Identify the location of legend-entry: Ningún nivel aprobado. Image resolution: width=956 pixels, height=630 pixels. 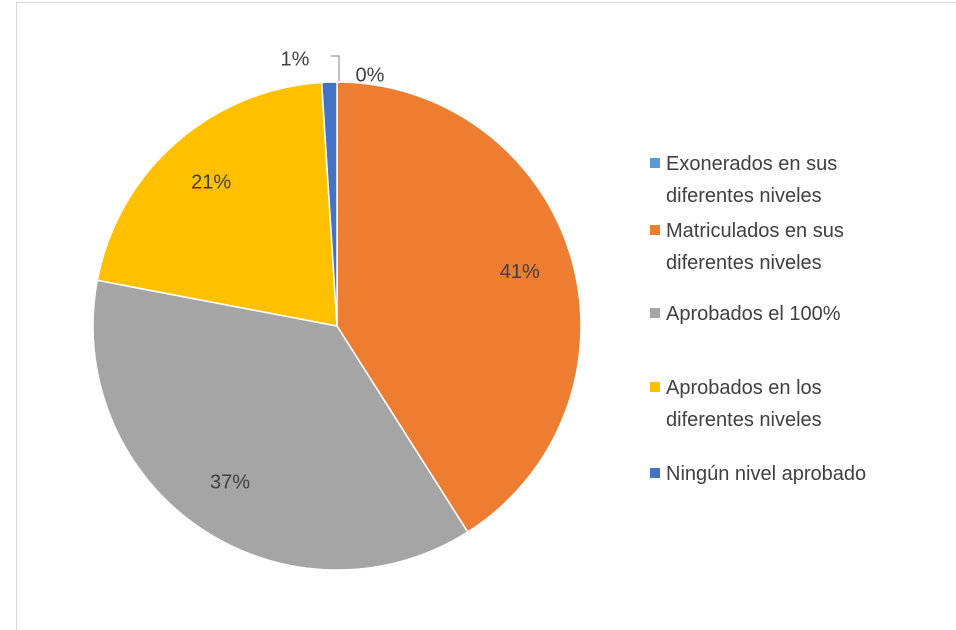
(780, 474).